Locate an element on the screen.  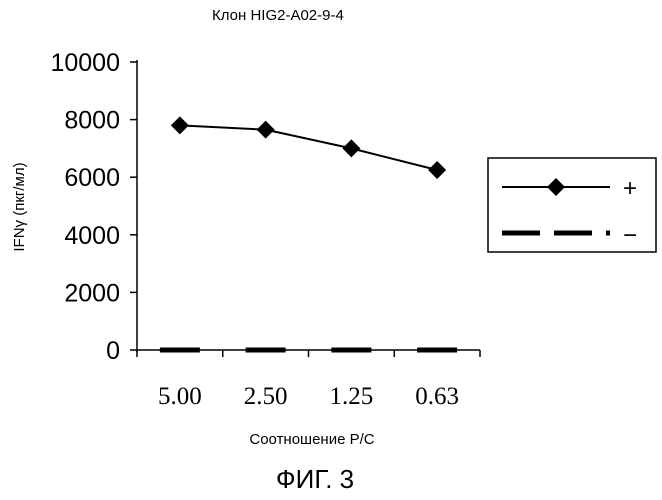
legend-diamond-marker is located at coordinates (556, 187).